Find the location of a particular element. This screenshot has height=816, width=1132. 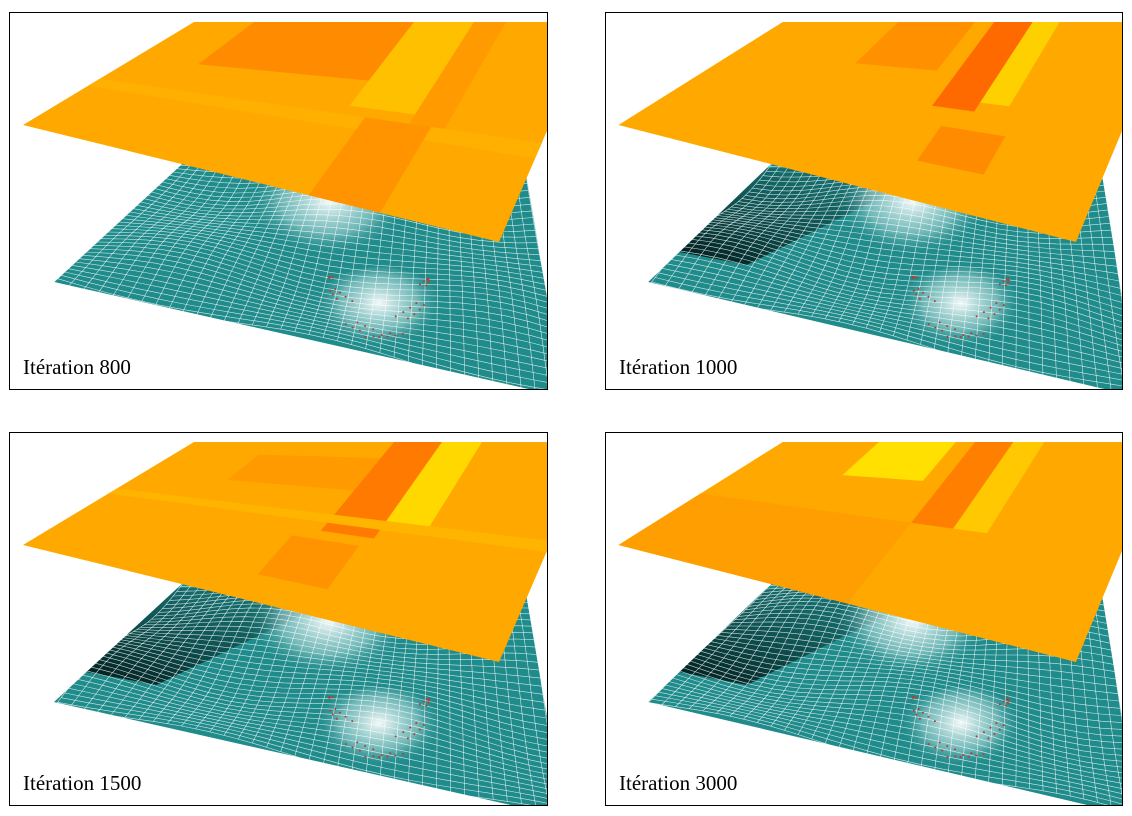

panel-label: Itération 3000 is located at coordinates (678, 783).